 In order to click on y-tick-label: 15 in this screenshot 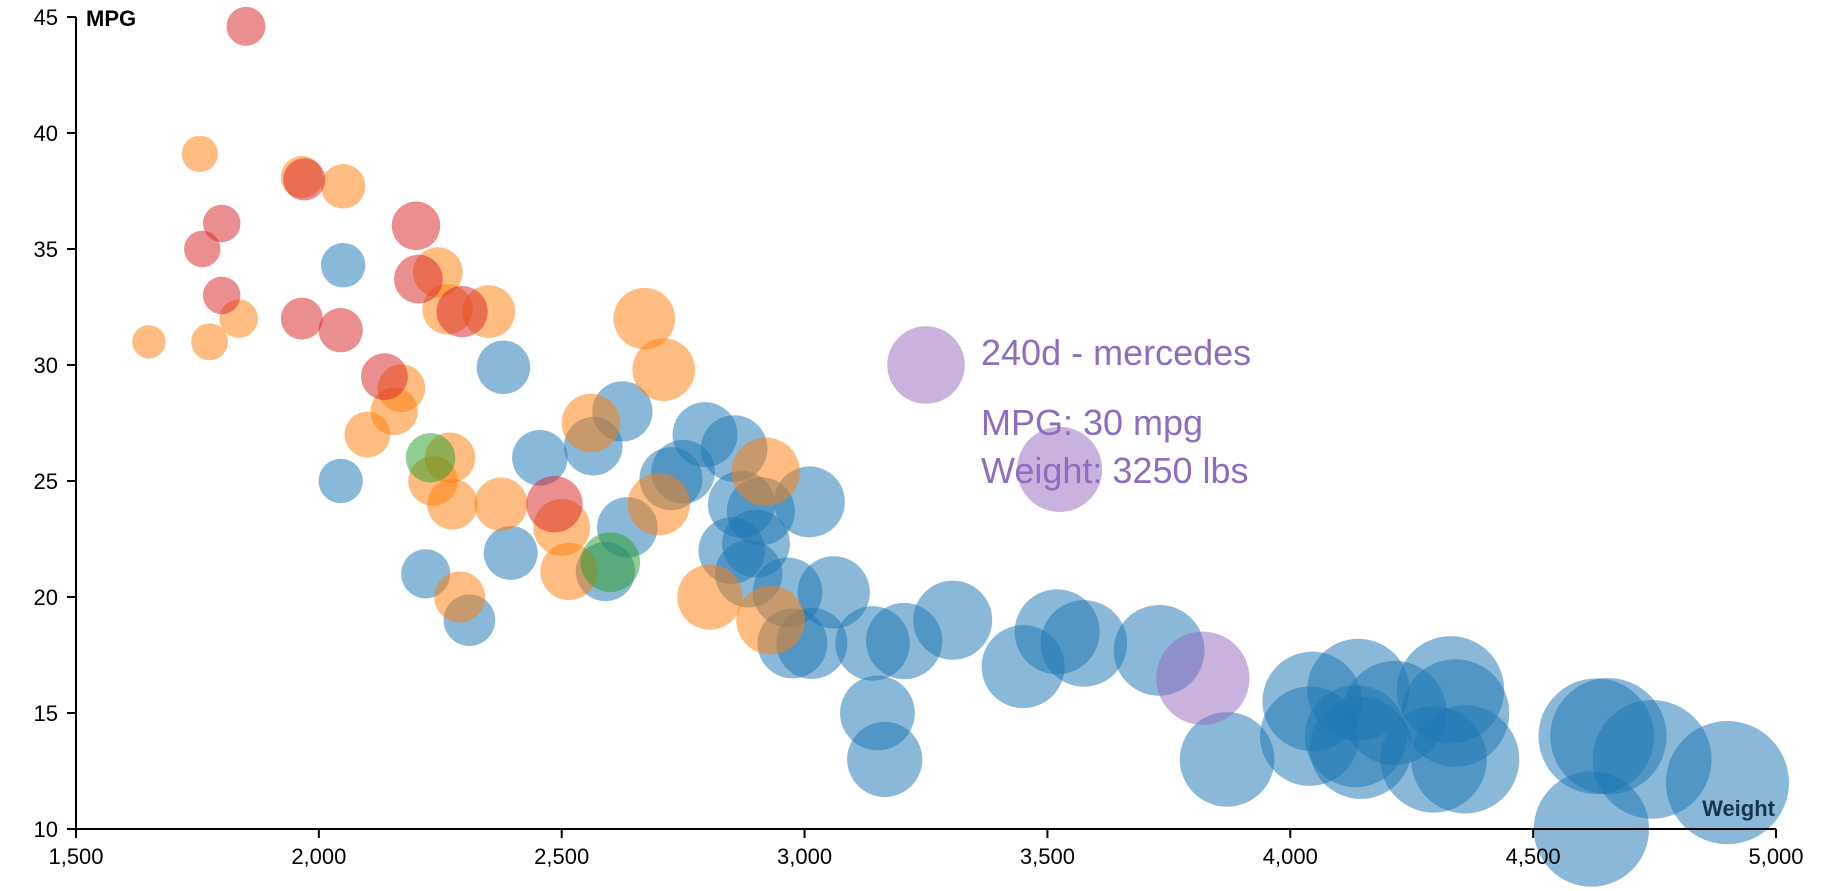, I will do `click(46, 713)`.